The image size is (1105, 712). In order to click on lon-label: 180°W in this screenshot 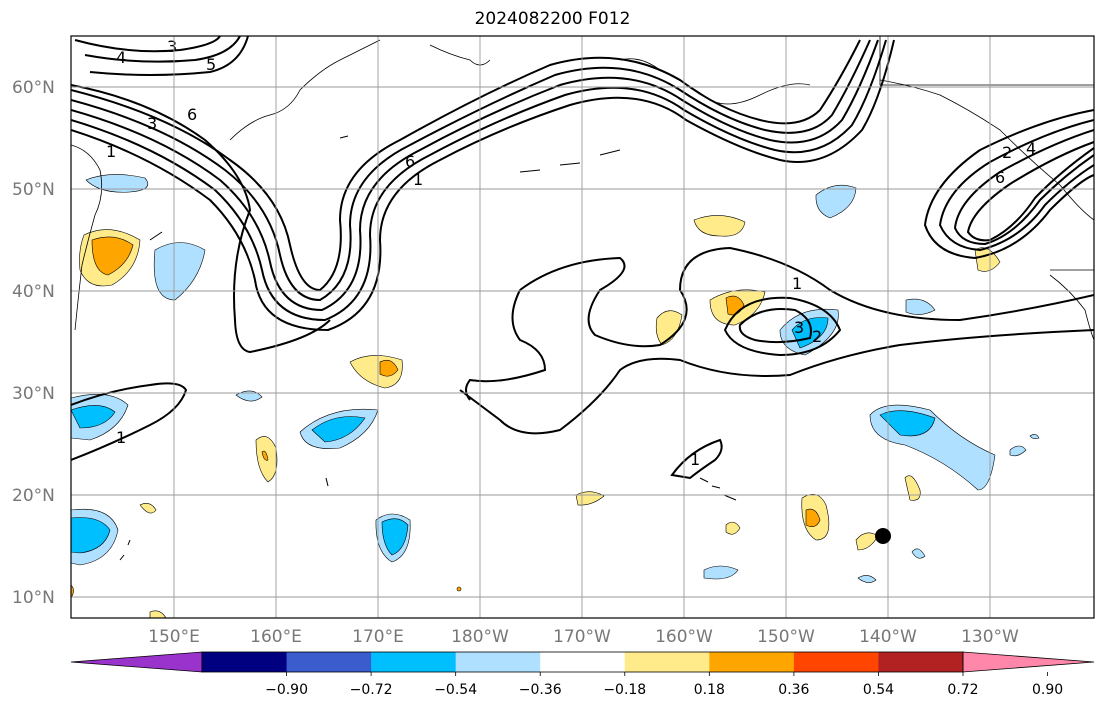, I will do `click(480, 637)`.